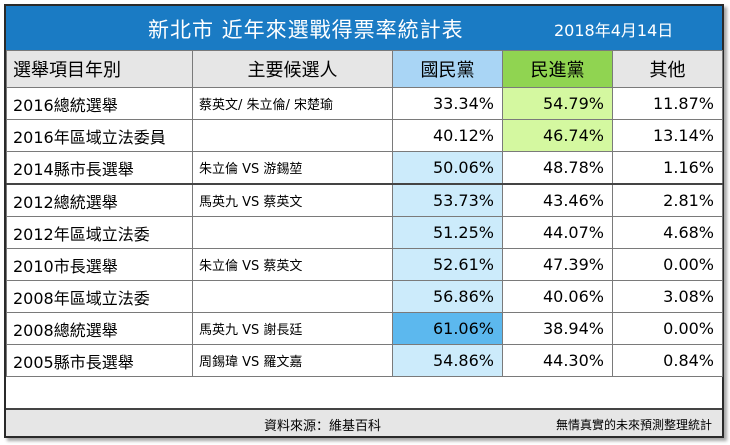 The image size is (730, 445). I want to click on candidates-cell: 蔡英文/ 朱立倫/ 宋楚瑜, so click(292, 103).